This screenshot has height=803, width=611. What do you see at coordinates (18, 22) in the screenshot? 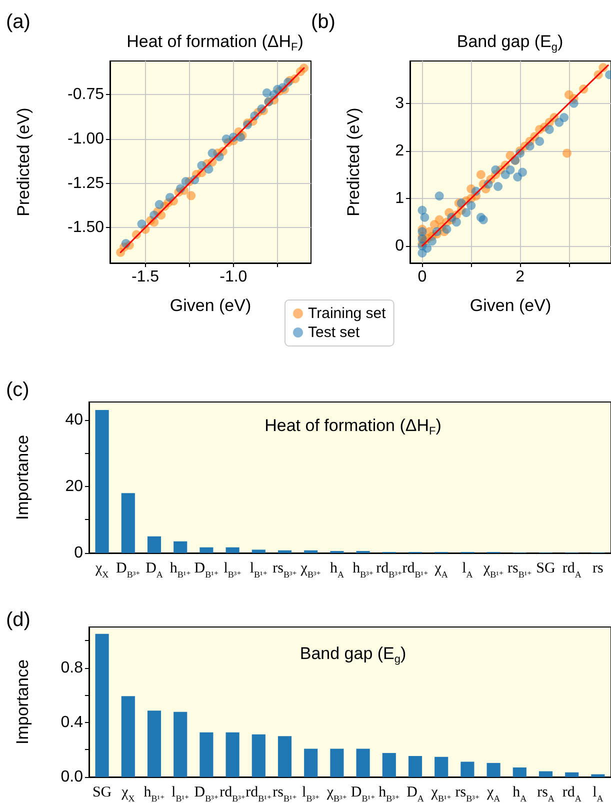
I see `text: (a)` at bounding box center [18, 22].